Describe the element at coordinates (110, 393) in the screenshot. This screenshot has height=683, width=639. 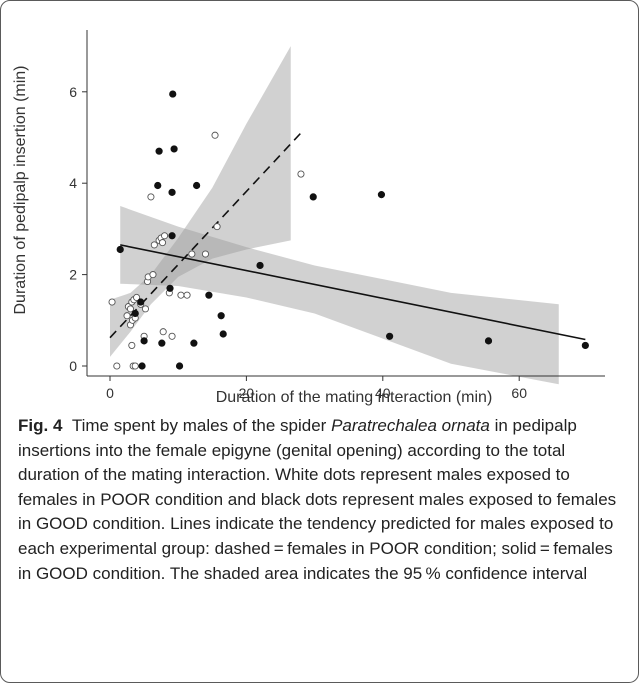
I see `x-tick-label: 0` at that location.